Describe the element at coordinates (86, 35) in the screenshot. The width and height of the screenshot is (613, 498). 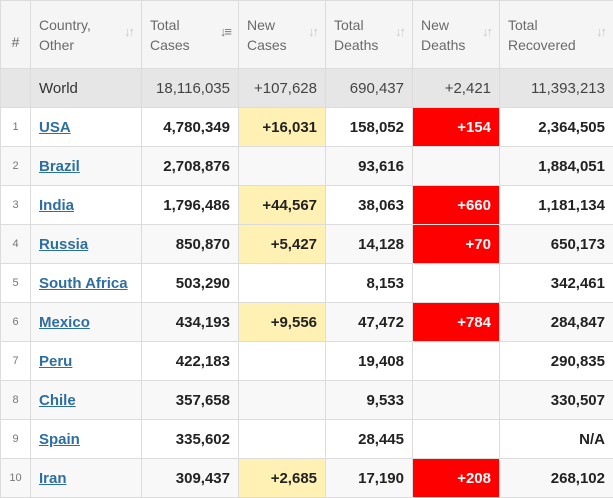
I see `header-country: Country, Other ↓↑` at that location.